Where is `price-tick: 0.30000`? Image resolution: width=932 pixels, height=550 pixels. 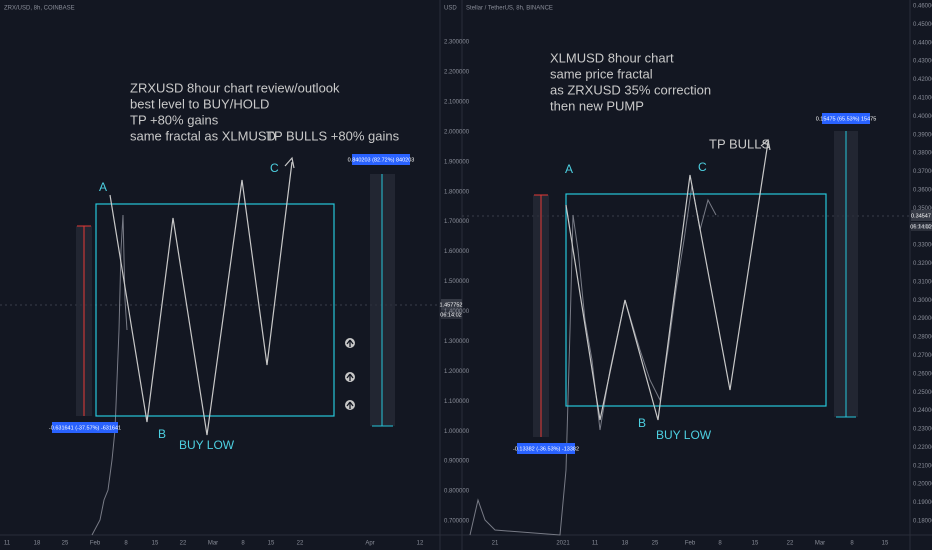
price-tick: 0.30000 is located at coordinates (922, 301).